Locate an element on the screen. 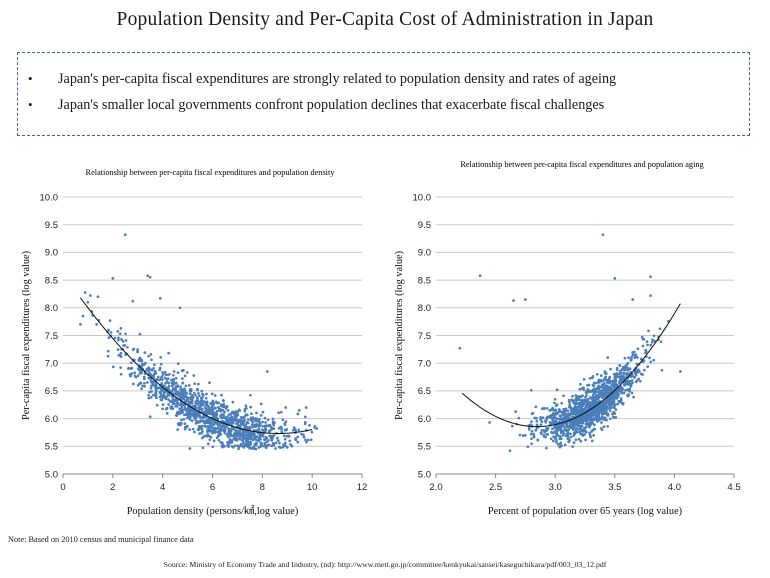 This screenshot has width=770, height=578. y-tick-label: 5.0 is located at coordinates (424, 474).